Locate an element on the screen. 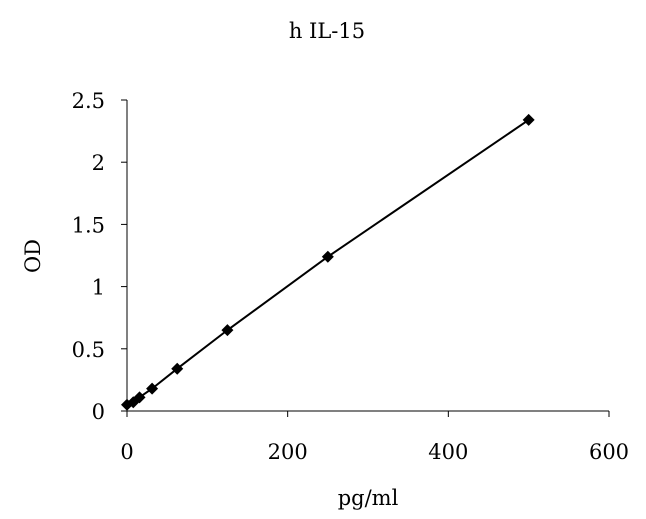 This screenshot has height=519, width=646. y-tick-label: 0 is located at coordinates (98, 412).